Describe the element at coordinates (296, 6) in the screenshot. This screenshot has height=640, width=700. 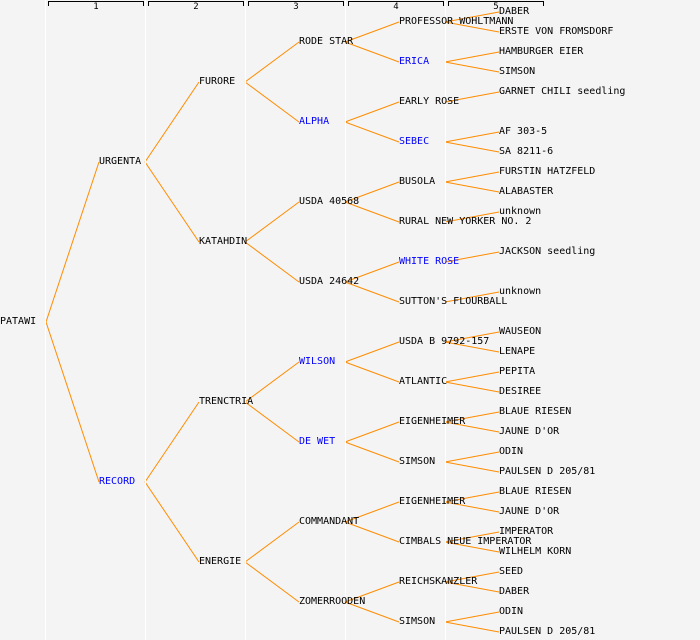
I see `generation-header-3: 3` at that location.